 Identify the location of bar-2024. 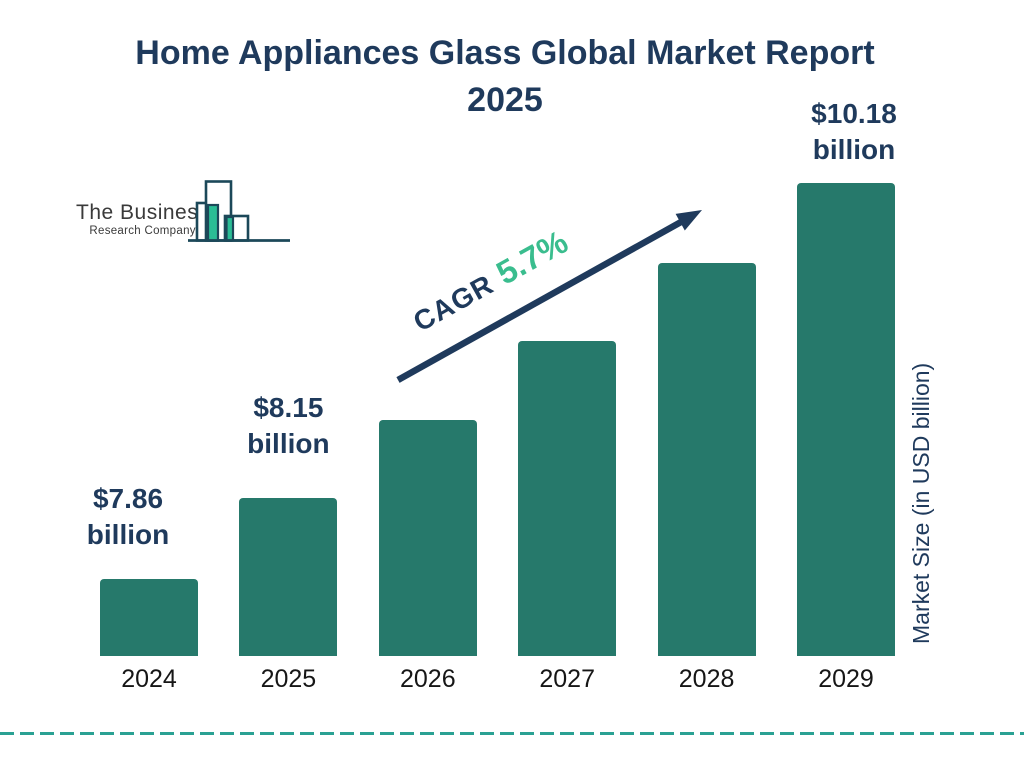
(149, 617).